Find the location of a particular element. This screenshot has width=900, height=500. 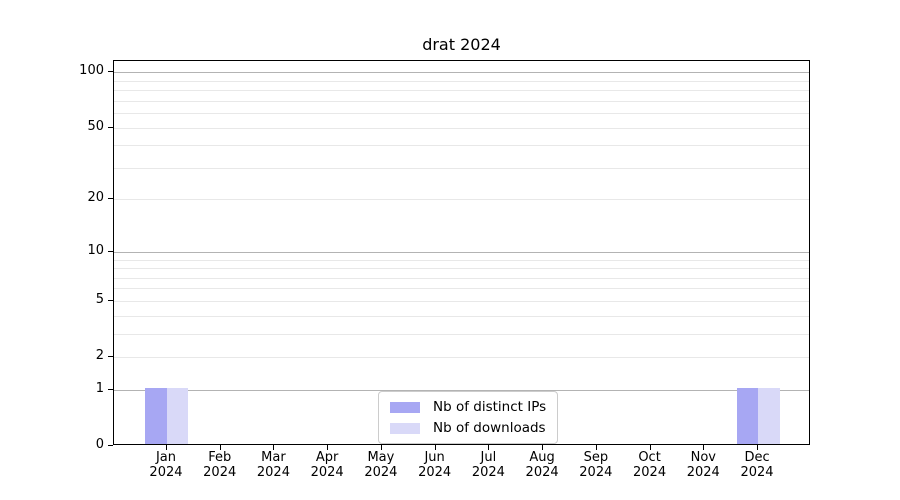

legend-swatch-distinct-ips is located at coordinates (405, 407).